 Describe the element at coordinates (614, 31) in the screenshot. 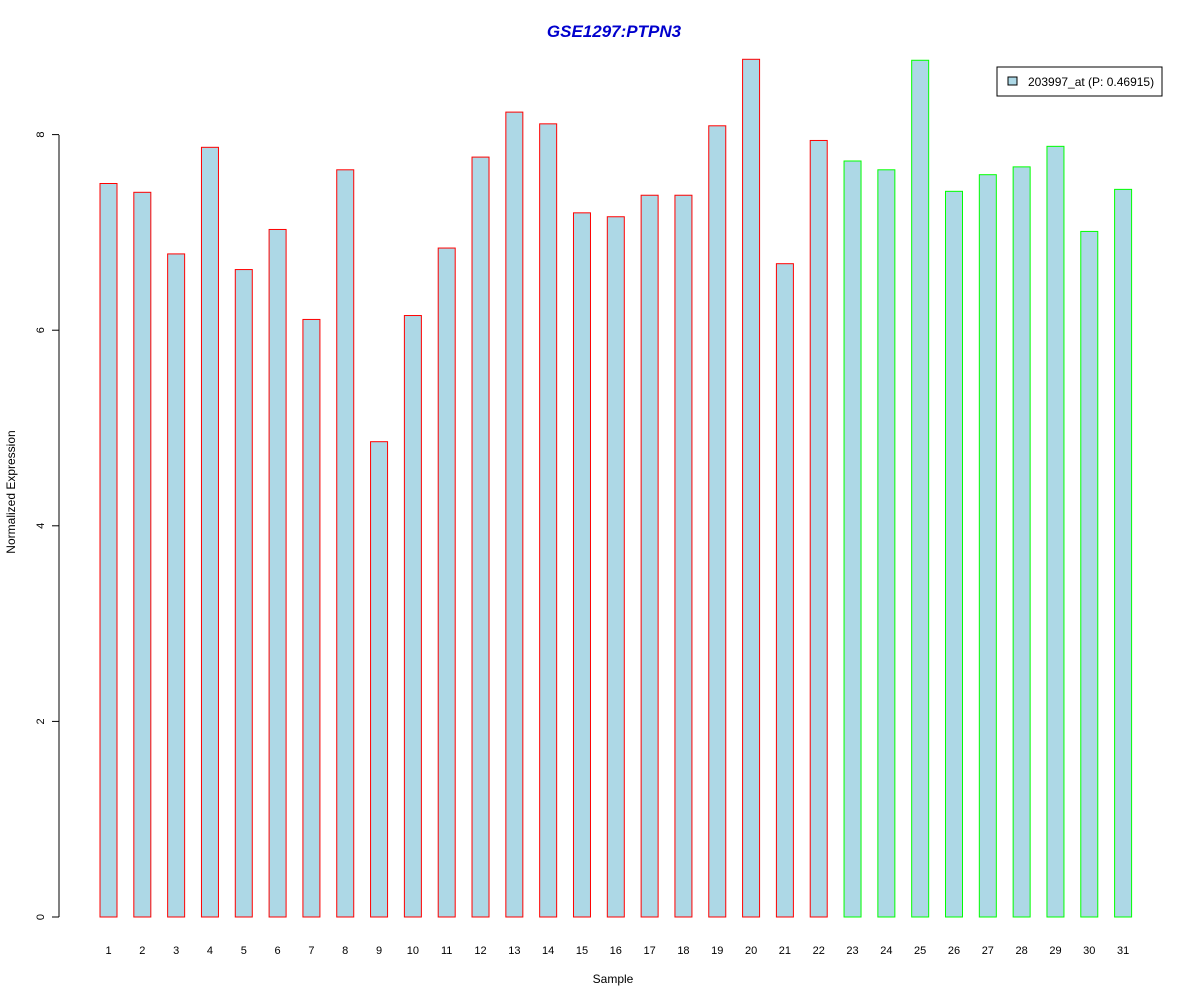

I see `chart-title: GSE1297:PTPN3` at that location.